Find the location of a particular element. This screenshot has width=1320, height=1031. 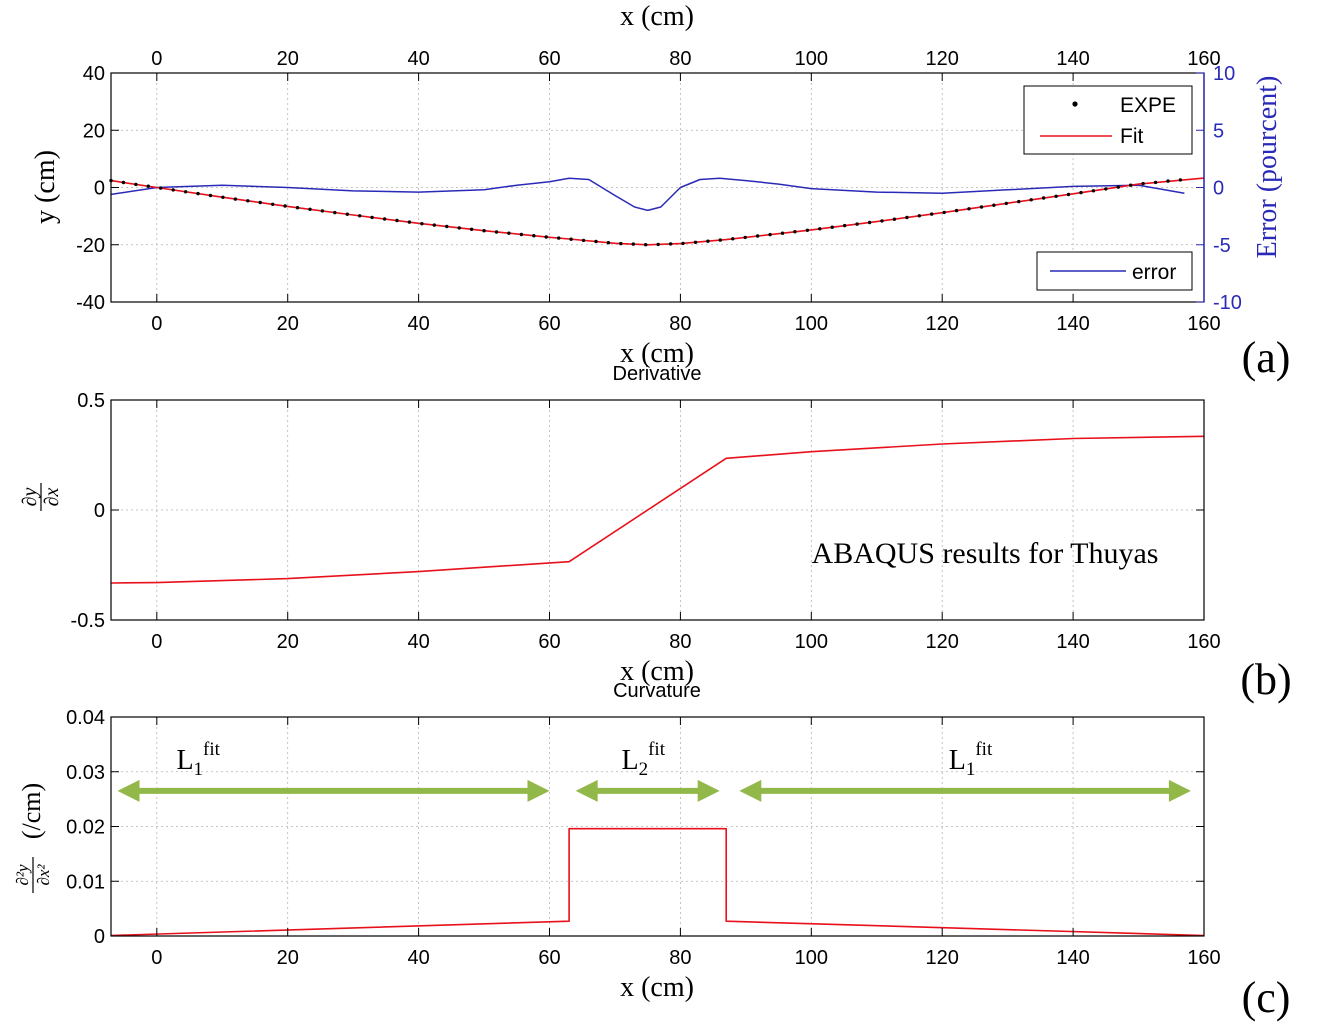

y-label-b-denominator: ∂x is located at coordinates (52, 497).